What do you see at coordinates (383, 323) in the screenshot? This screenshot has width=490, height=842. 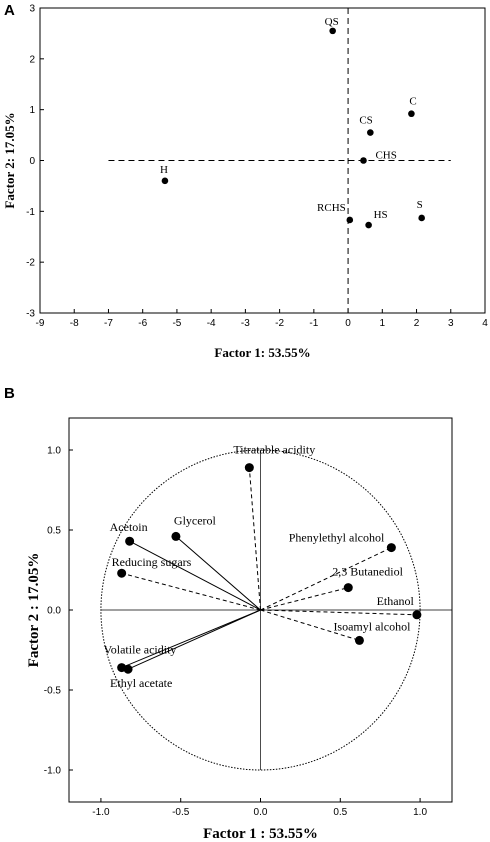 I see `x-tick-label-a: 1` at bounding box center [383, 323].